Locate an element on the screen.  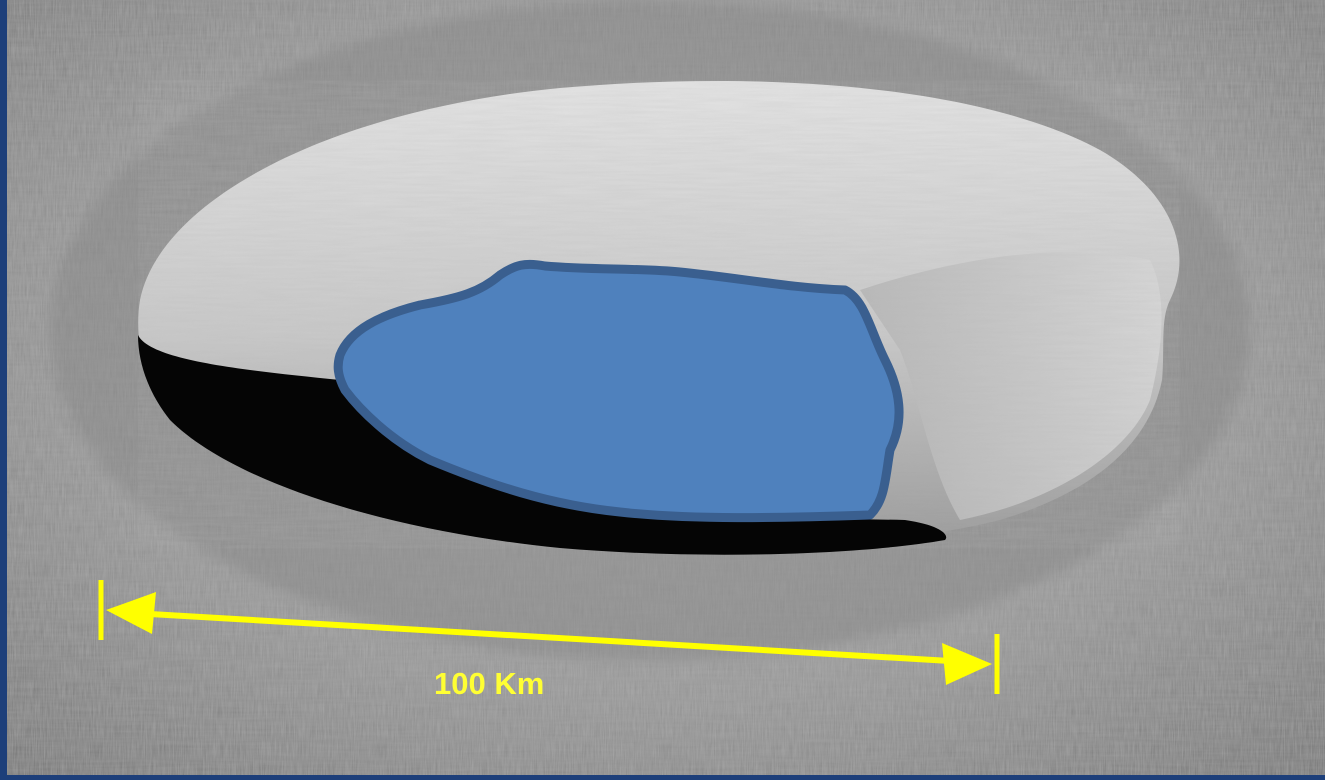
scale-bar is located at coordinates (549, 637).